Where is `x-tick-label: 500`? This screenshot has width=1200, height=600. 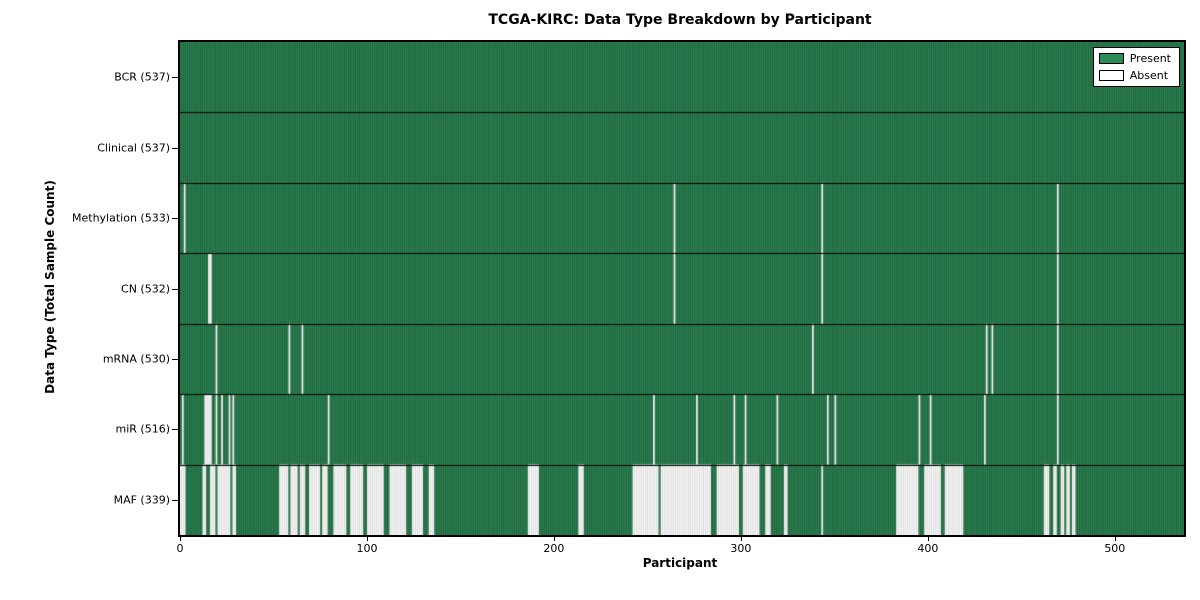
x-tick-label: 500 is located at coordinates (1115, 548).